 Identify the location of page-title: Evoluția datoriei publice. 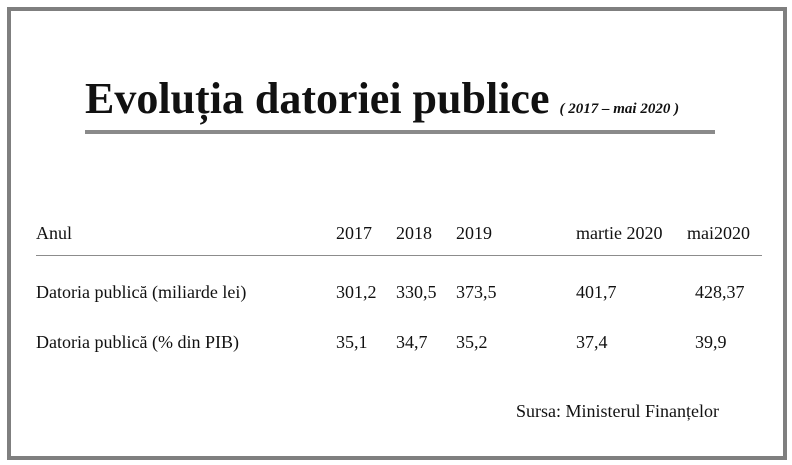
(317, 98).